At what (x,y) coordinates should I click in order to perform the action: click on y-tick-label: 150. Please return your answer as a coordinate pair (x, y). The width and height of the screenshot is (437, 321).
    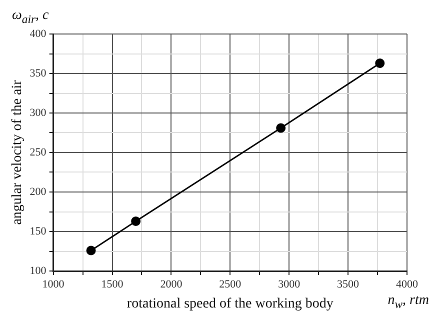
    Looking at the image, I should click on (38, 231).